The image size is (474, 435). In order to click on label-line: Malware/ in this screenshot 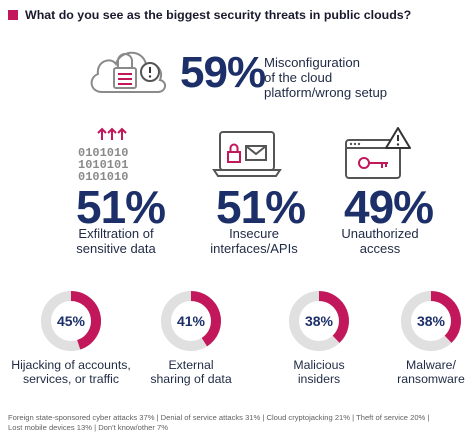, I will do `click(431, 365)`.